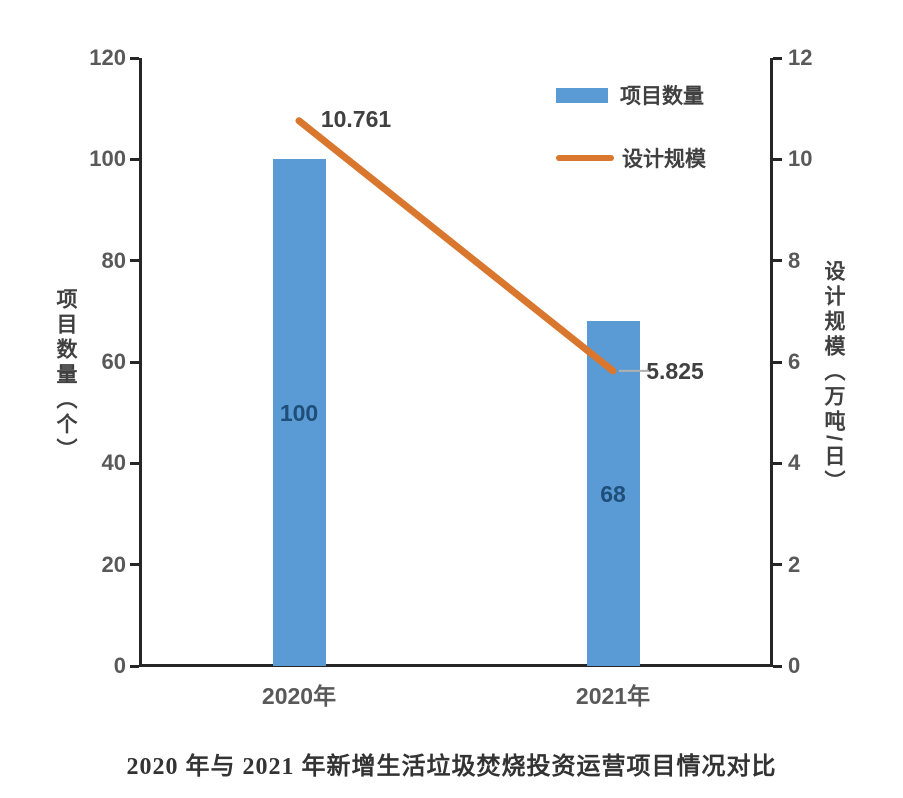 The image size is (903, 798). Describe the element at coordinates (113, 463) in the screenshot. I see `left-axis-tick-label: 40` at that location.